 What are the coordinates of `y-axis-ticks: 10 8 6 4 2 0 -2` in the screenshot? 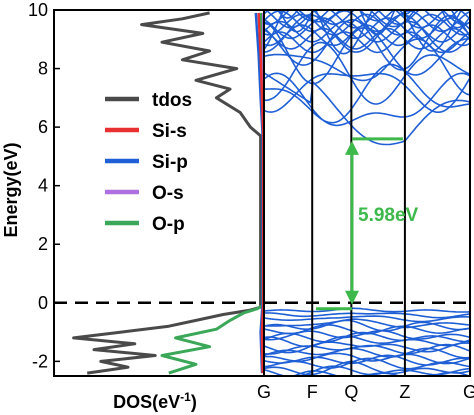 It's located at (44, 185).